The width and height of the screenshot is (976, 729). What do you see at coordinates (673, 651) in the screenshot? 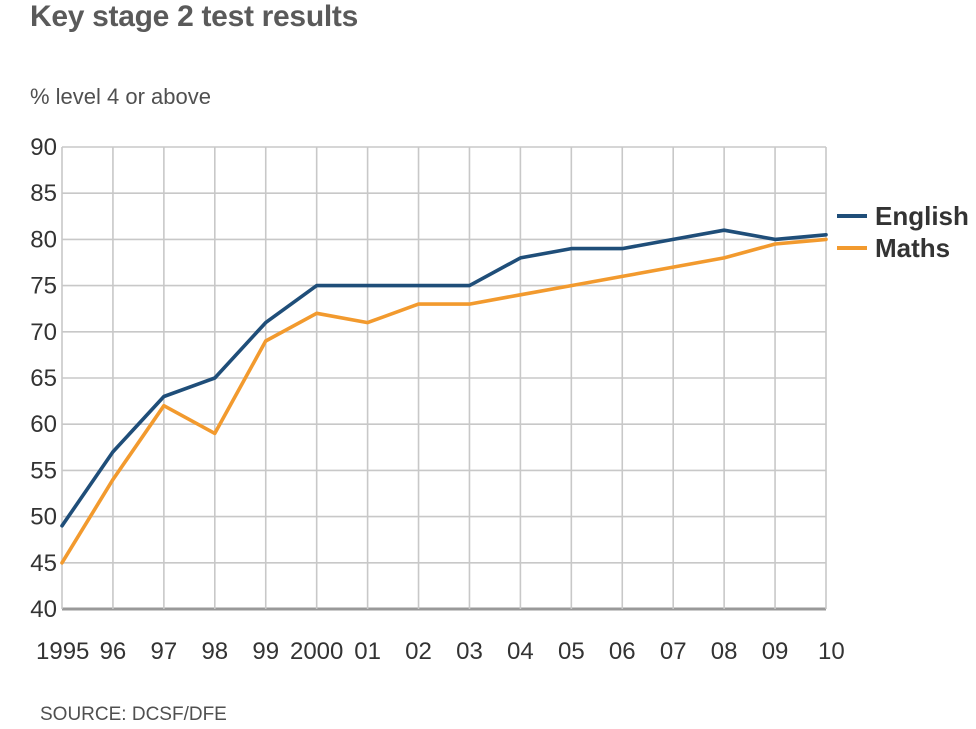
I see `x-tick-label: 07` at bounding box center [673, 651].